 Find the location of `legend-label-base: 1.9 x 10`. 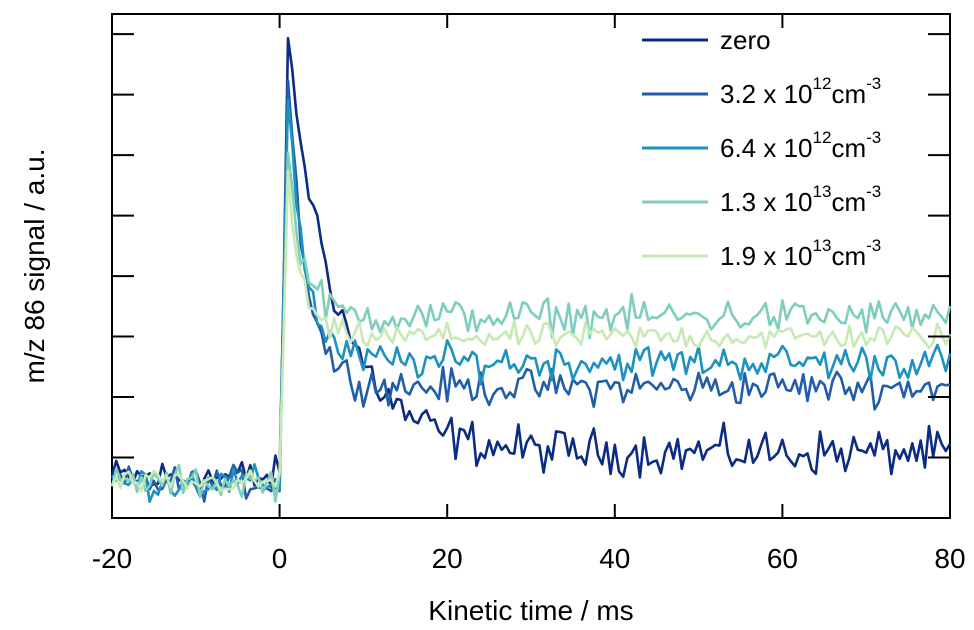

legend-label-base: 1.9 x 10 is located at coordinates (766, 256).